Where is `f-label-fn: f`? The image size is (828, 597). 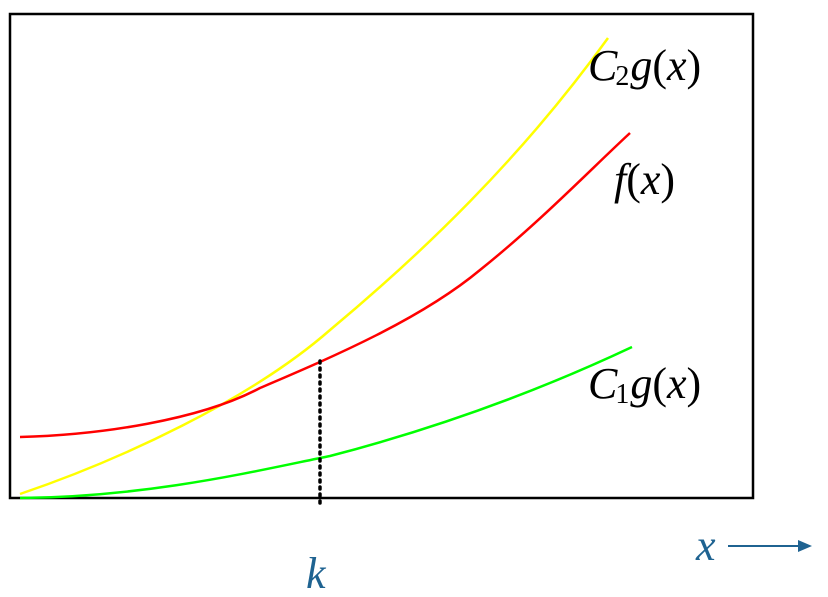 f-label-fn: f is located at coordinates (620, 179).